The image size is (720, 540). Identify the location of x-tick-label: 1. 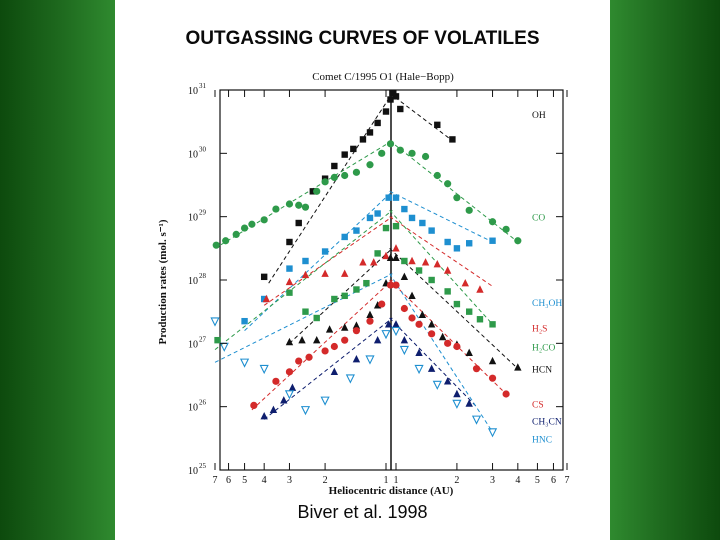
(396, 480).